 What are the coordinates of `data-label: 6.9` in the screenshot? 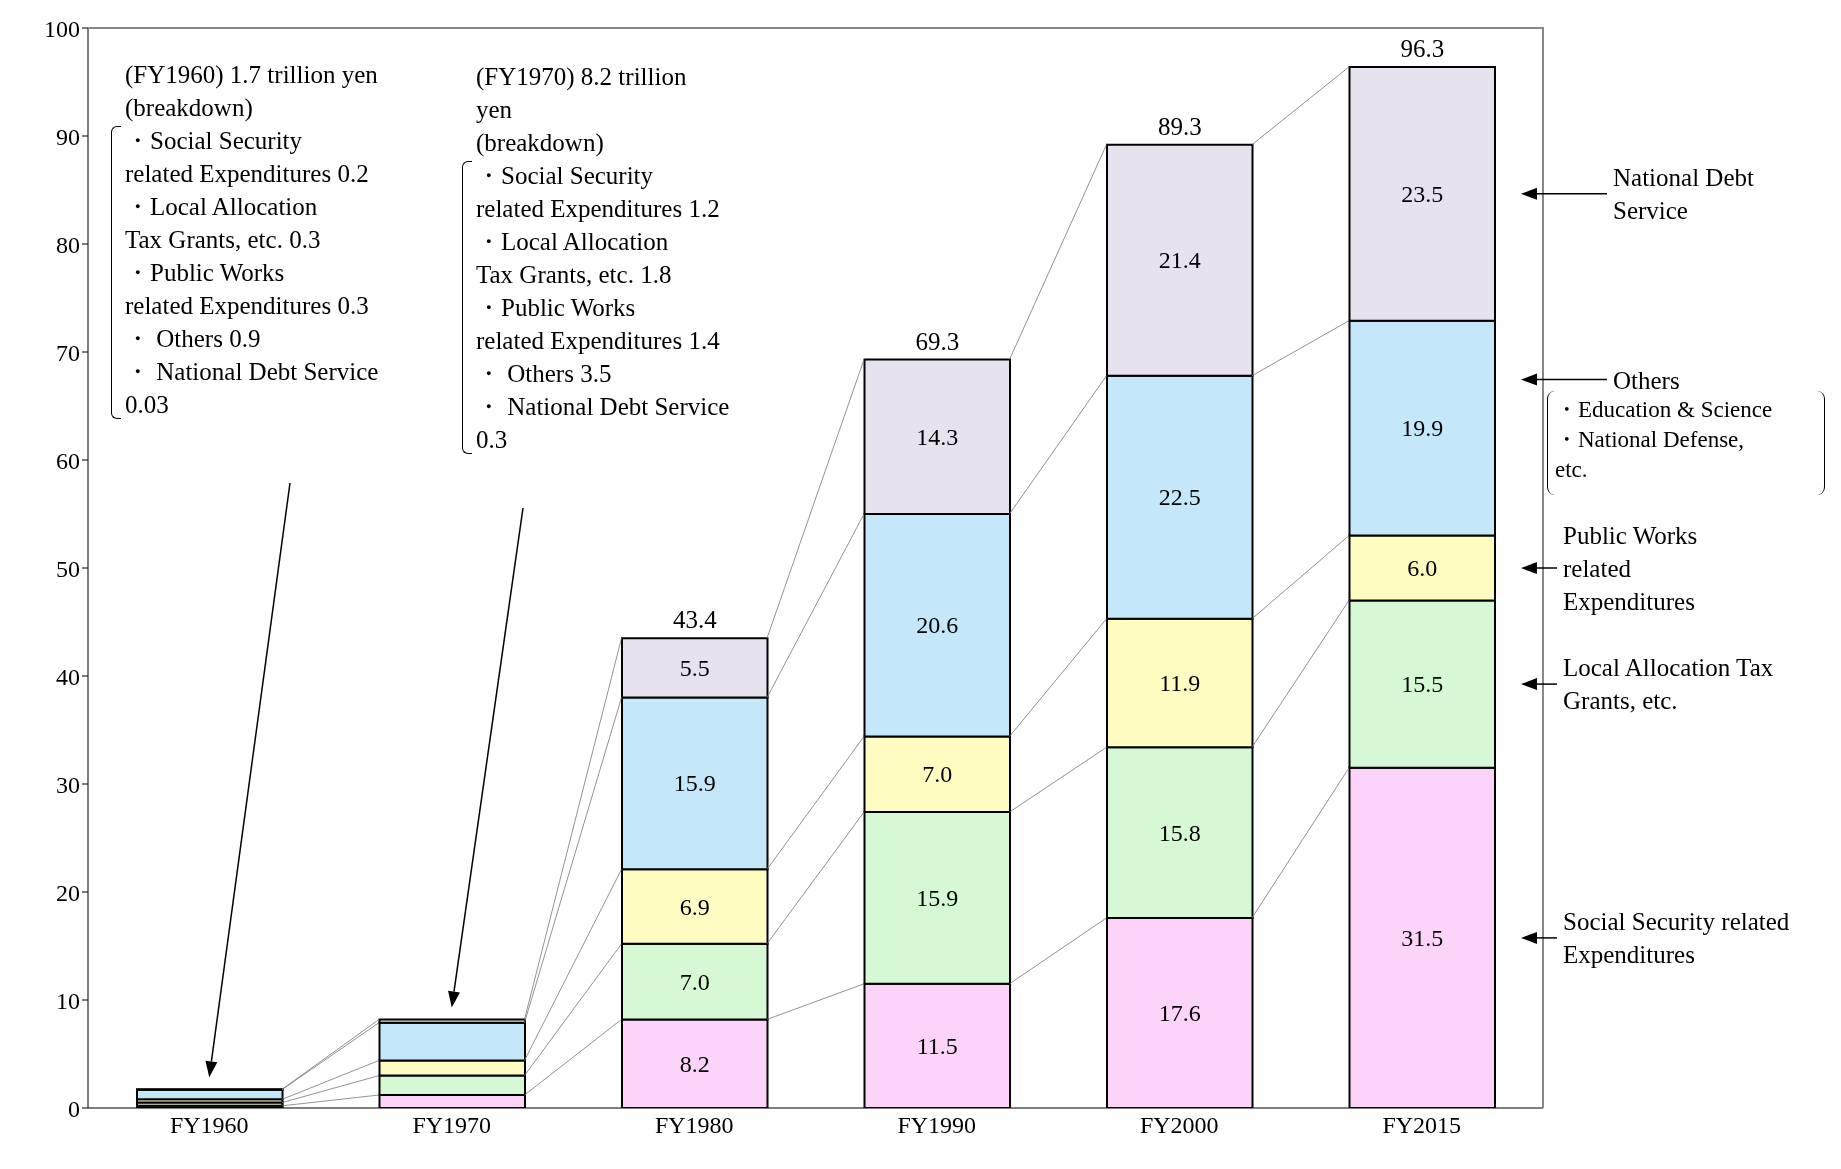 It's located at (694, 906).